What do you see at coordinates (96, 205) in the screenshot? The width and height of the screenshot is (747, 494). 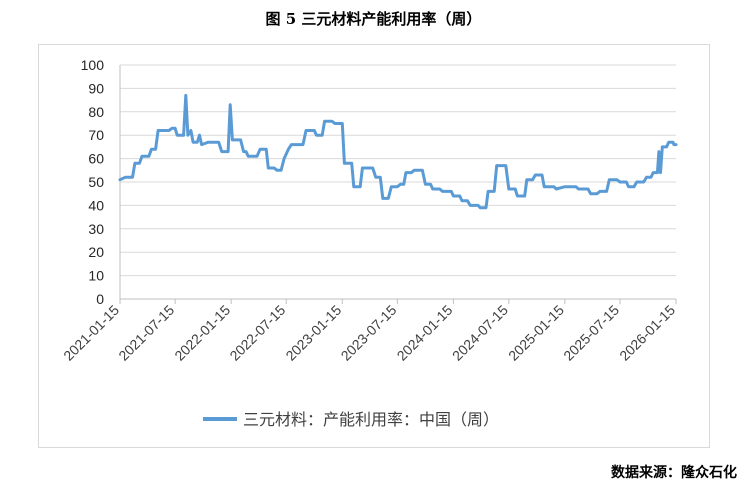 I see `y-tick-label: 40` at bounding box center [96, 205].